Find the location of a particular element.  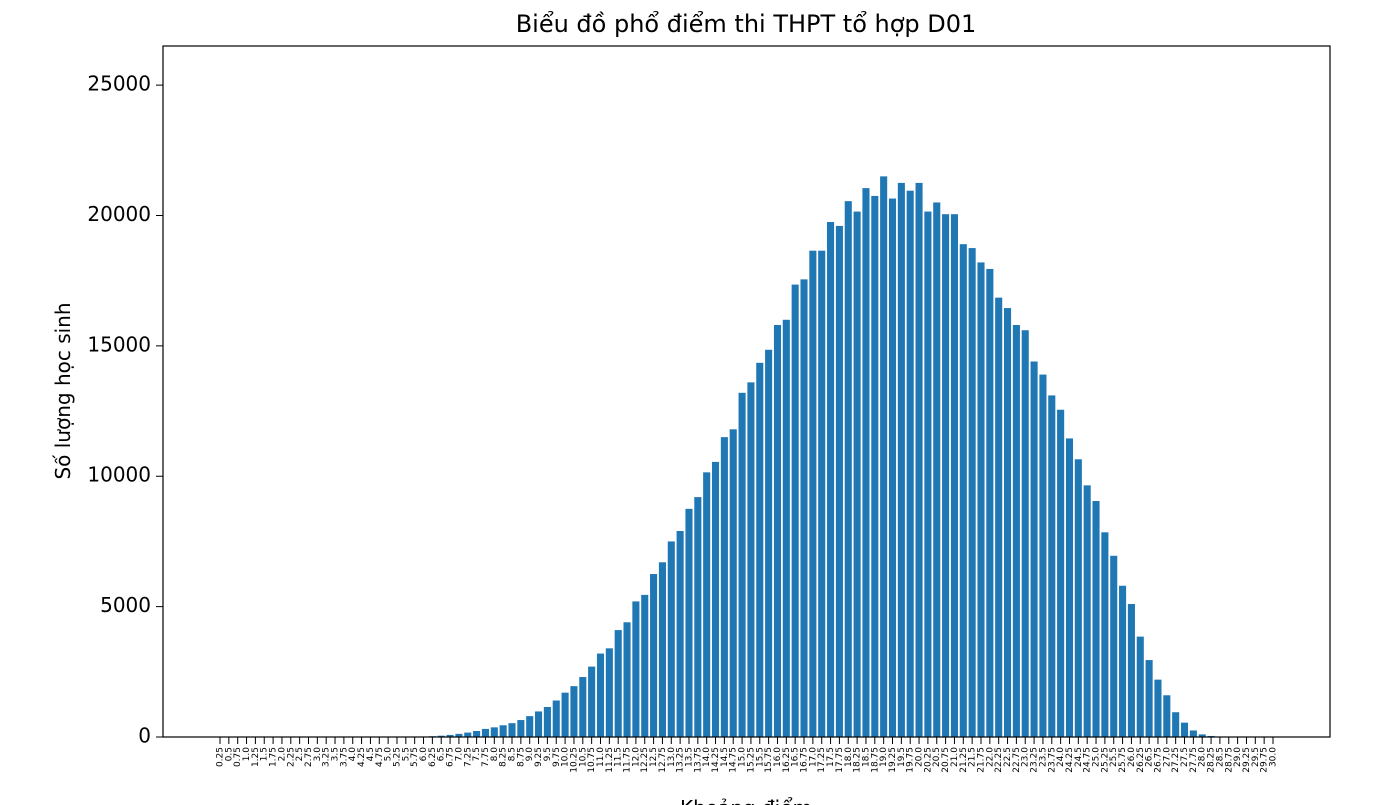

x-tick-label: 20.25 is located at coordinates (928, 760).